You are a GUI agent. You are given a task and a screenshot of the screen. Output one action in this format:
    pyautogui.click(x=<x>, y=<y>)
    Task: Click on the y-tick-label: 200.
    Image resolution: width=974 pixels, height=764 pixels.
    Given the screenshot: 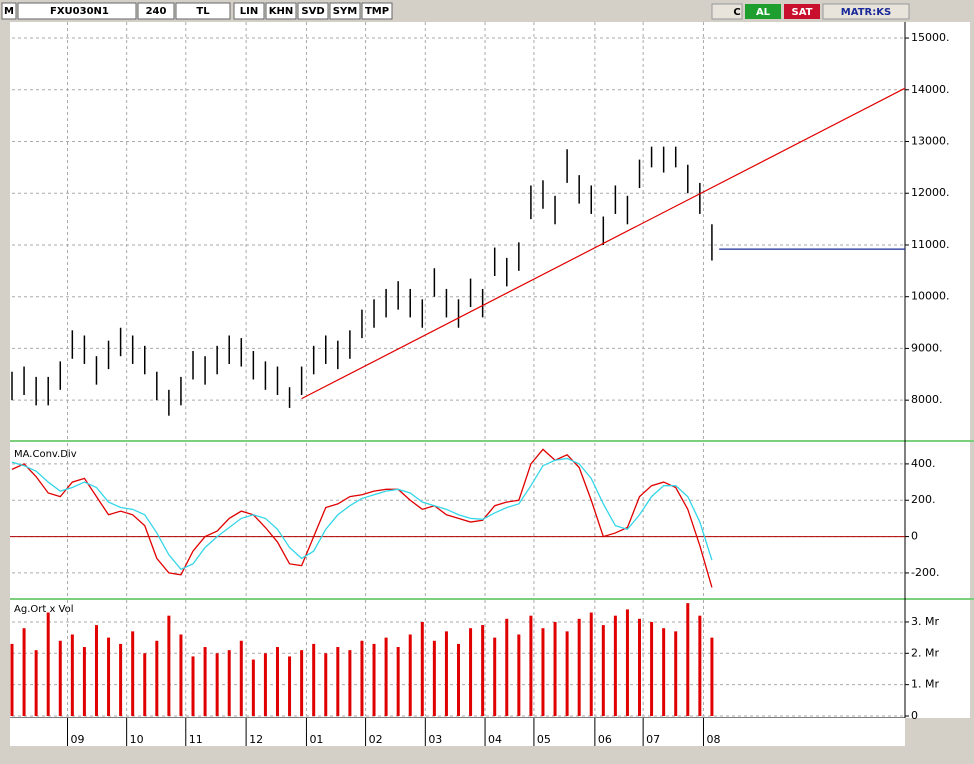 What is the action you would take?
    pyautogui.click(x=923, y=499)
    